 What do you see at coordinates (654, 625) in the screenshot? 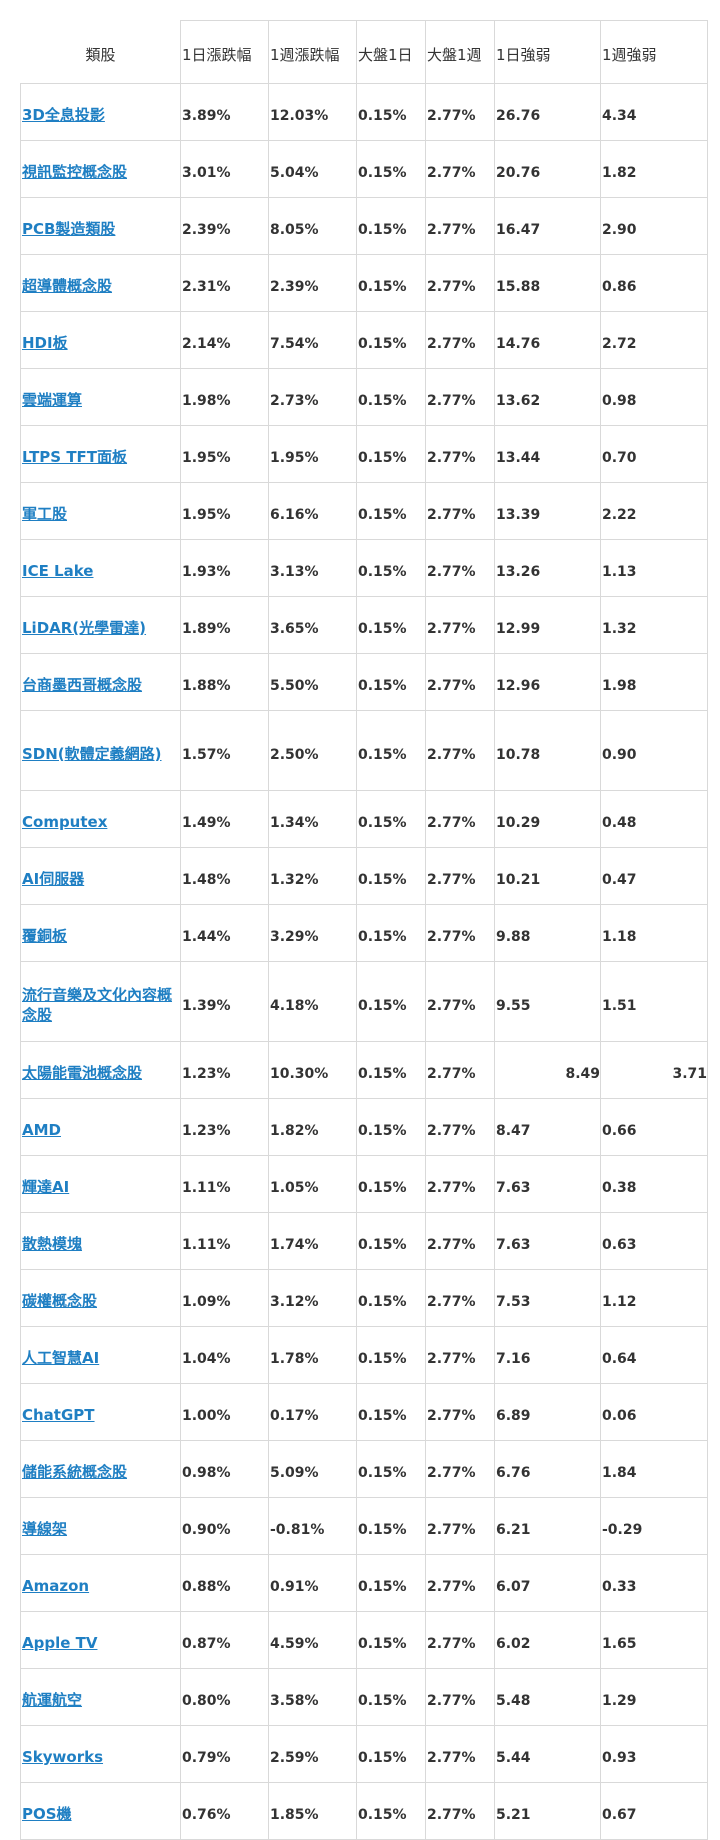
I see `strength-1w-cell: 1.32` at bounding box center [654, 625].